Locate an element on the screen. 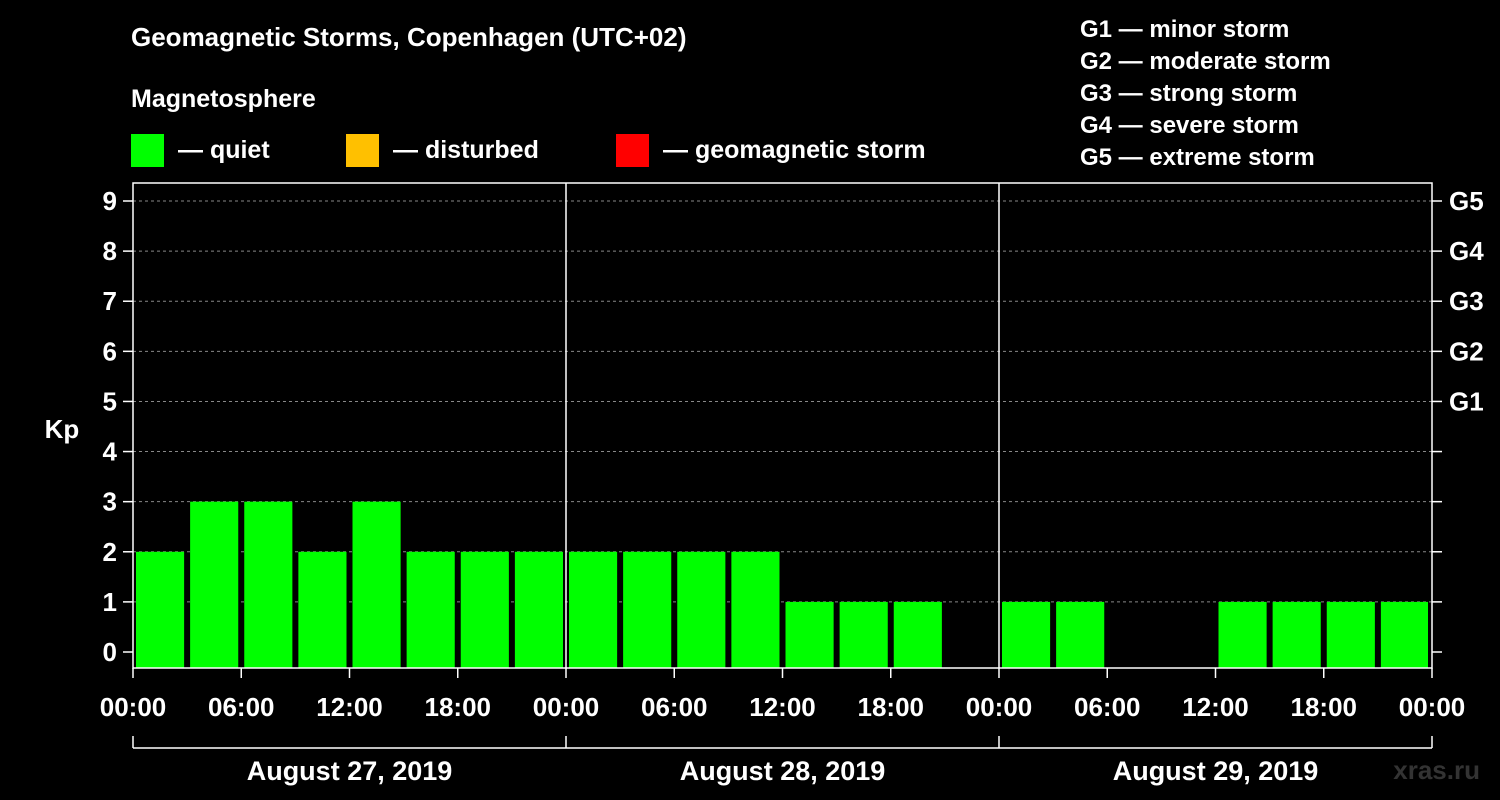 Image resolution: width=1500 pixels, height=800 pixels. y-tick-label: 8 is located at coordinates (110, 251).